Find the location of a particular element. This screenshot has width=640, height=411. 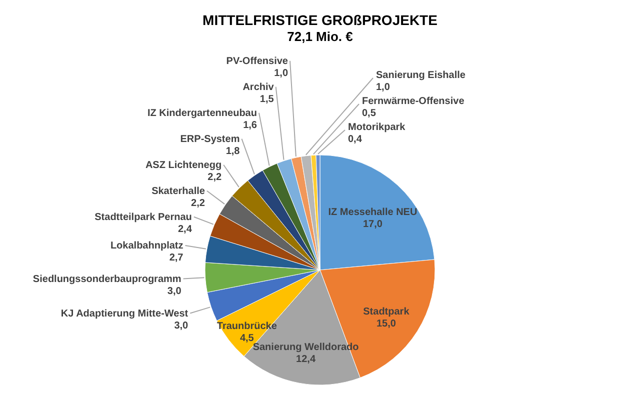

slice-label: PV-Offensive is located at coordinates (257, 61).